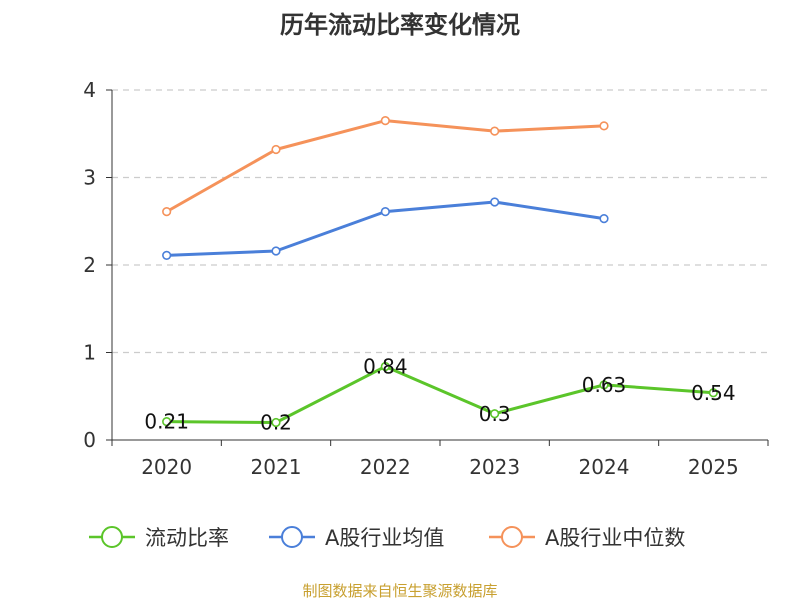 This screenshot has width=800, height=600. Describe the element at coordinates (292, 537) in the screenshot. I see `legend-swatch-marker-A股行业均值` at that location.